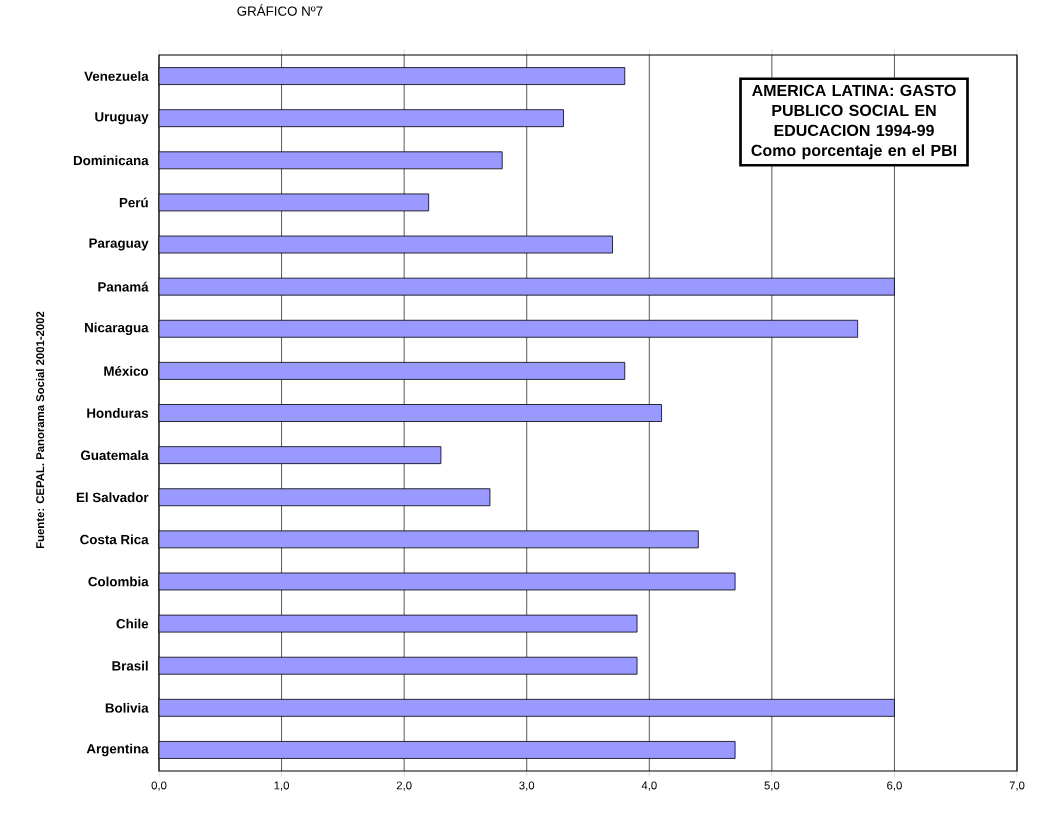  What do you see at coordinates (117, 750) in the screenshot?
I see `y-tick-label: Argentina` at bounding box center [117, 750].